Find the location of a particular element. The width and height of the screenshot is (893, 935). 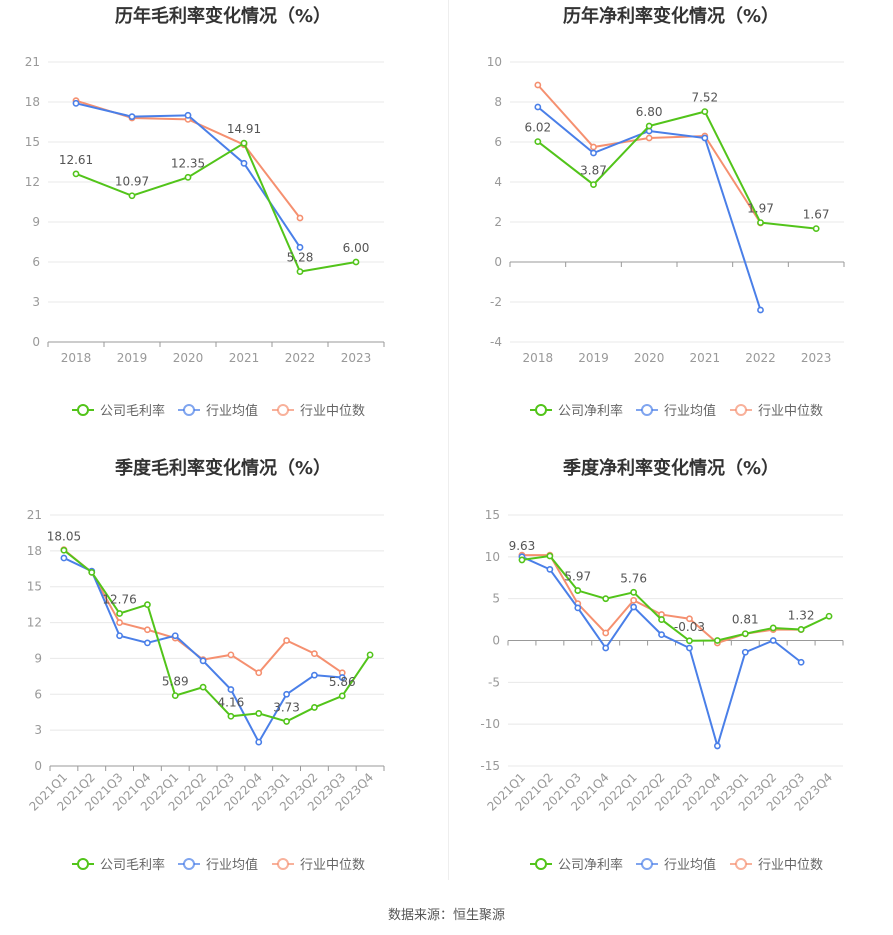

data-label: 6.00 is located at coordinates (356, 248).